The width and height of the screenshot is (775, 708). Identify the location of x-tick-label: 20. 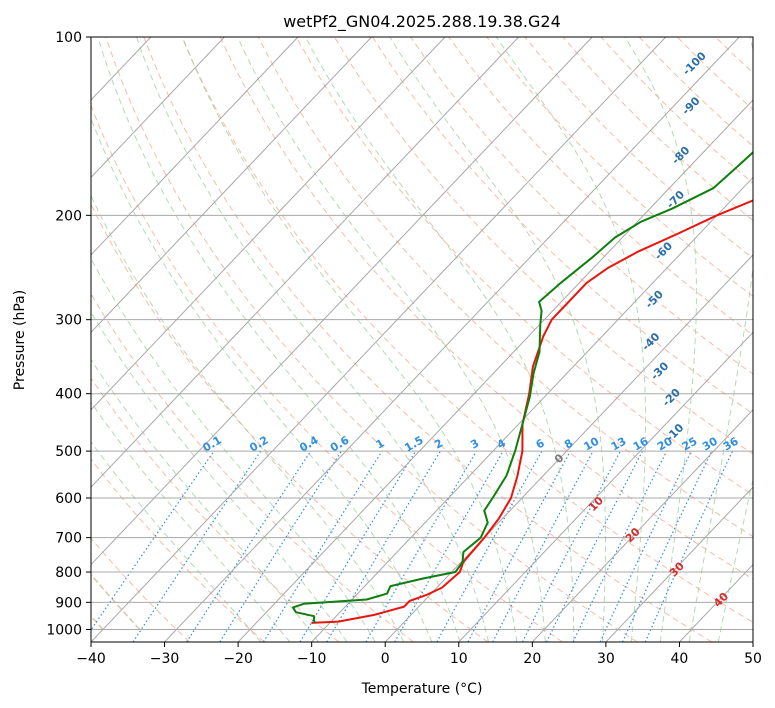
(532, 659).